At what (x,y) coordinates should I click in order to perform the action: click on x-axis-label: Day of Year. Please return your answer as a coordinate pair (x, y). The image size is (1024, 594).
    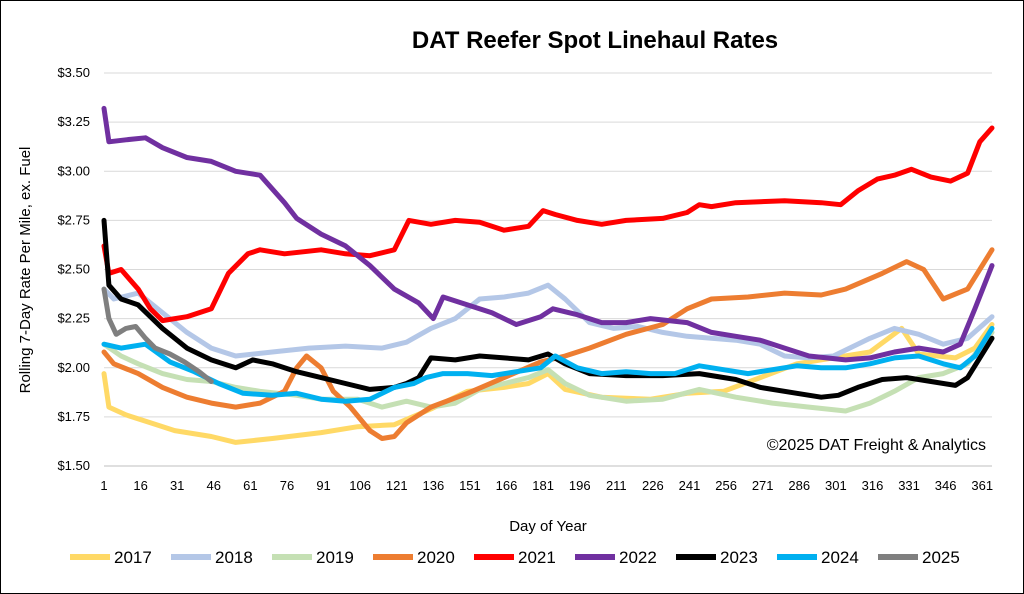
    Looking at the image, I should click on (548, 526).